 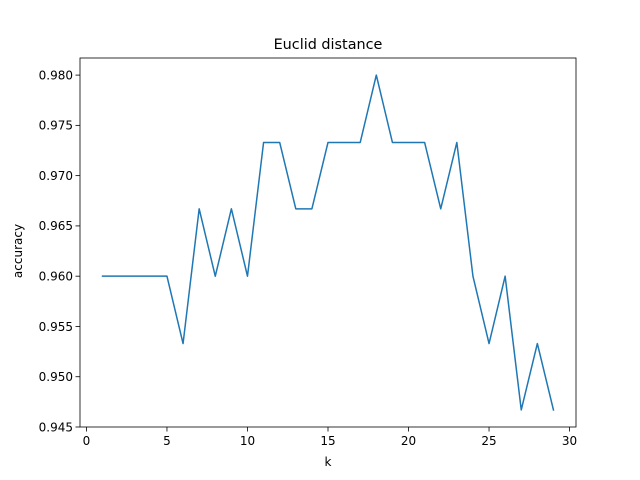 I want to click on x-tick-label: 30, so click(x=569, y=441).